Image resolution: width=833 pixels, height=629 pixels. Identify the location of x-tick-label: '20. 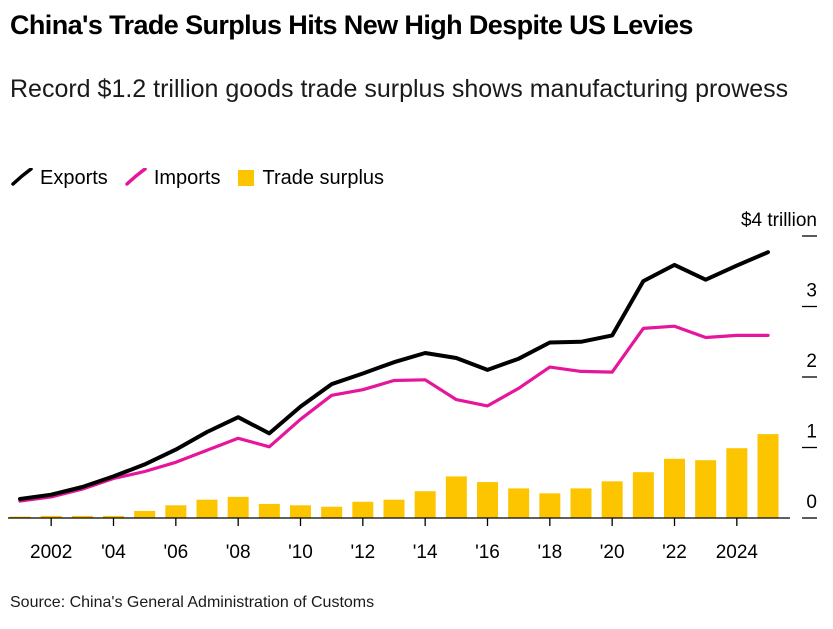
(612, 552).